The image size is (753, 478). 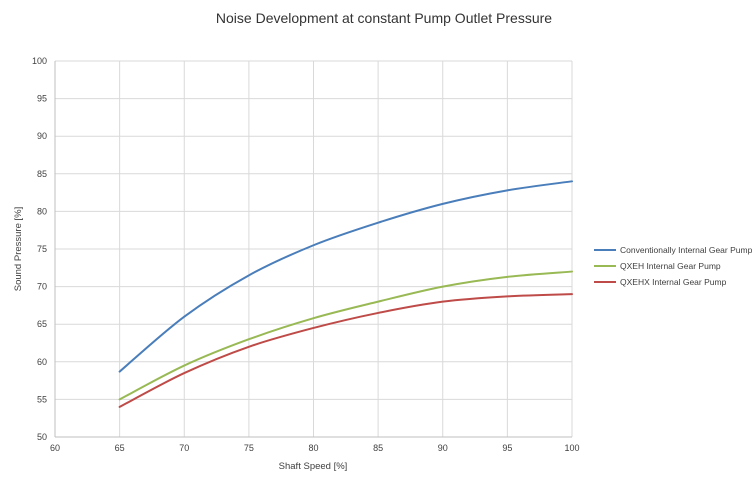 I want to click on y-tick-label: 75, so click(x=42, y=249).